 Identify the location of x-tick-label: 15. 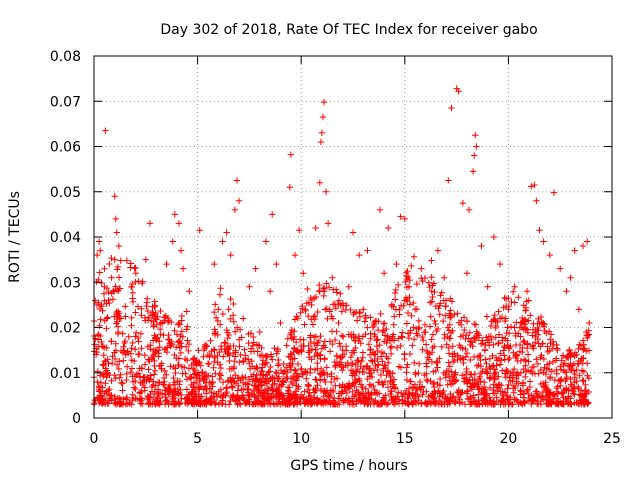
(405, 439).